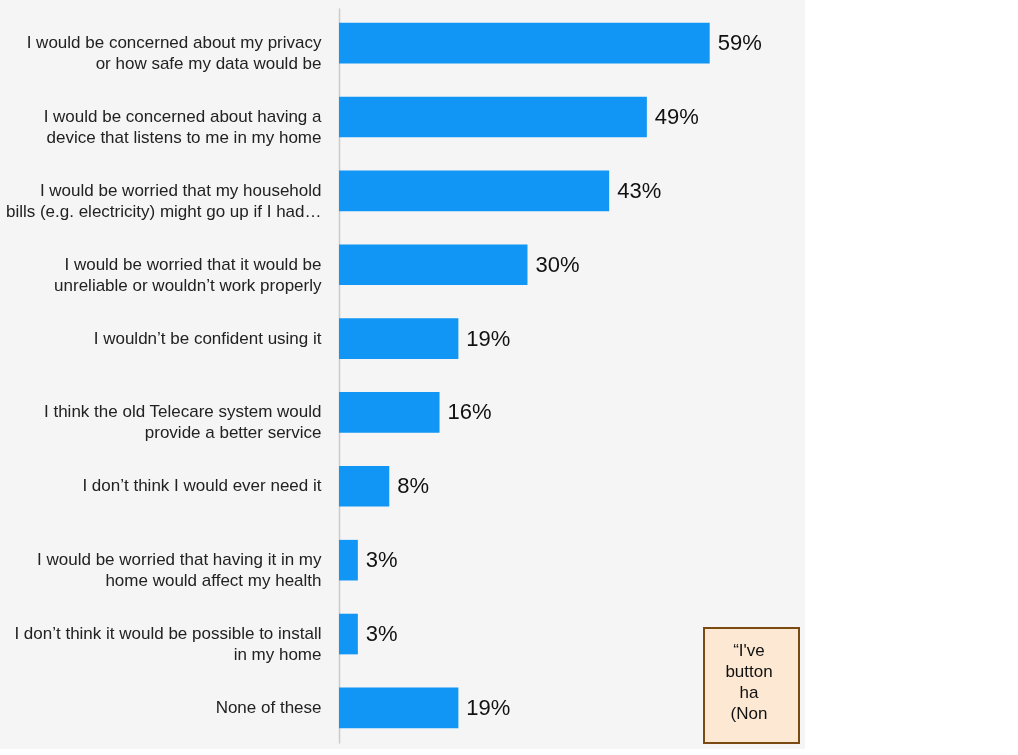 Image resolution: width=1018 pixels, height=755 pixels. What do you see at coordinates (202, 486) in the screenshot?
I see `y-tick-label: I don’t think I would ever need it` at bounding box center [202, 486].